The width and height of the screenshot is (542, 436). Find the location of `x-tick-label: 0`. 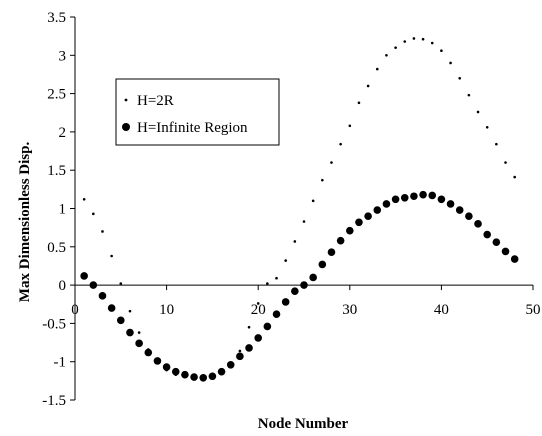

x-tick-label: 0 is located at coordinates (75, 310).